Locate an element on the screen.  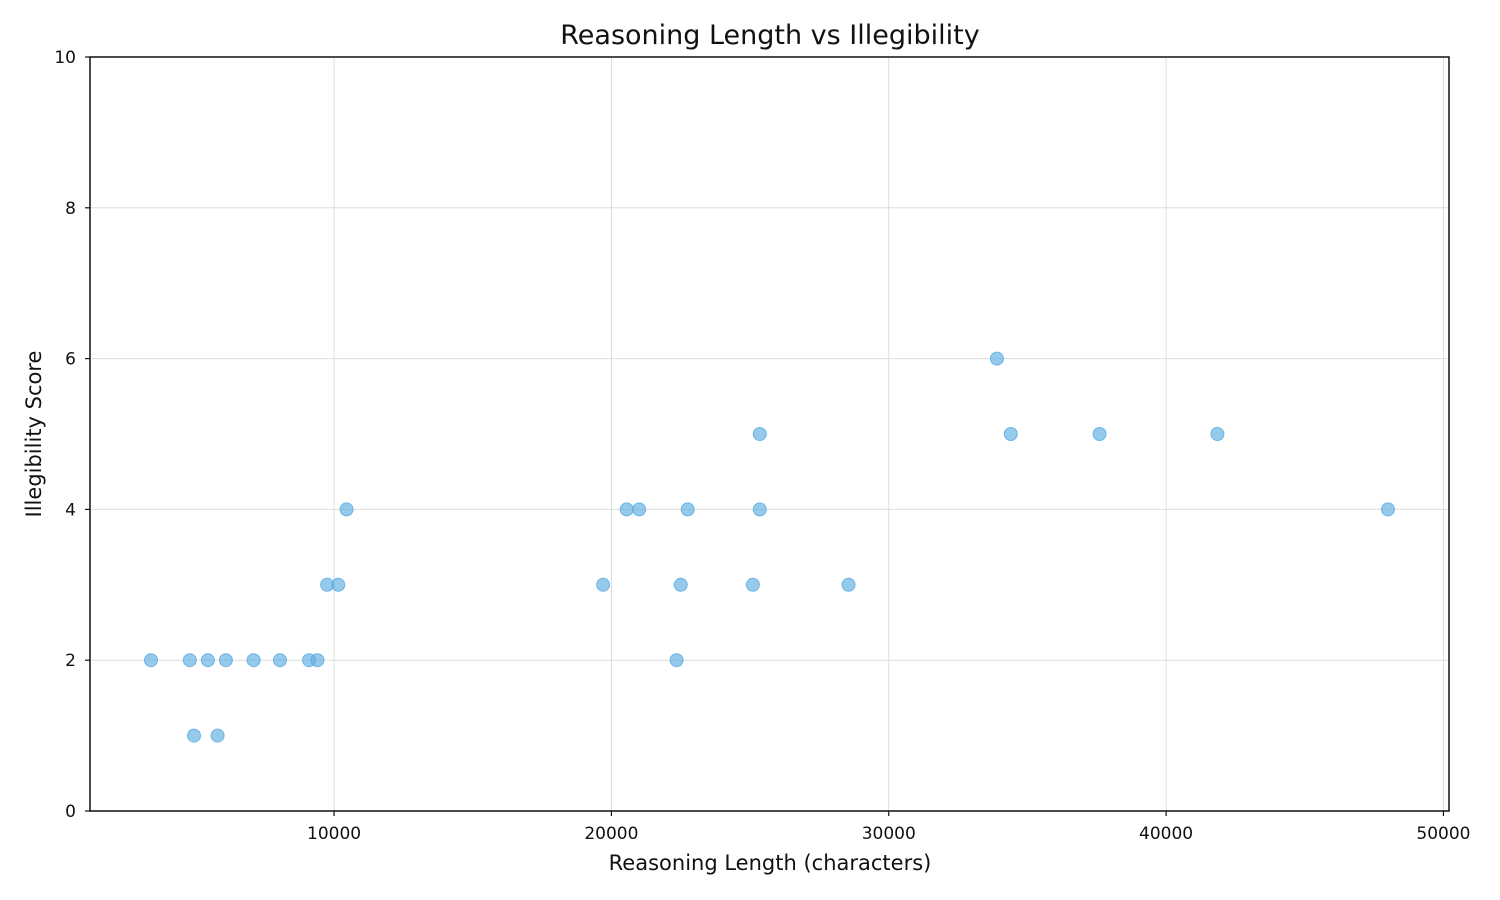
y-tick-label: 8 is located at coordinates (70, 209).